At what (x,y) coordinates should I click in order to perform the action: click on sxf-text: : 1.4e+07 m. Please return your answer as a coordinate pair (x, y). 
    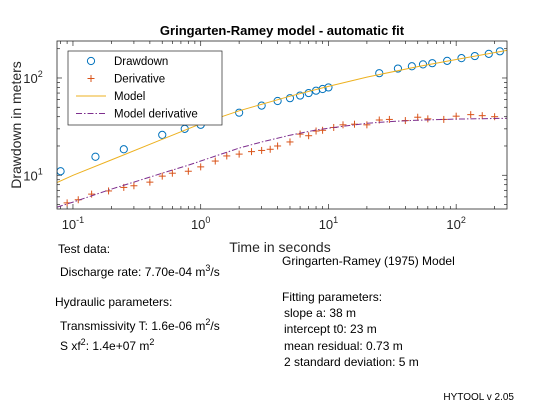
    Looking at the image, I should click on (117, 346).